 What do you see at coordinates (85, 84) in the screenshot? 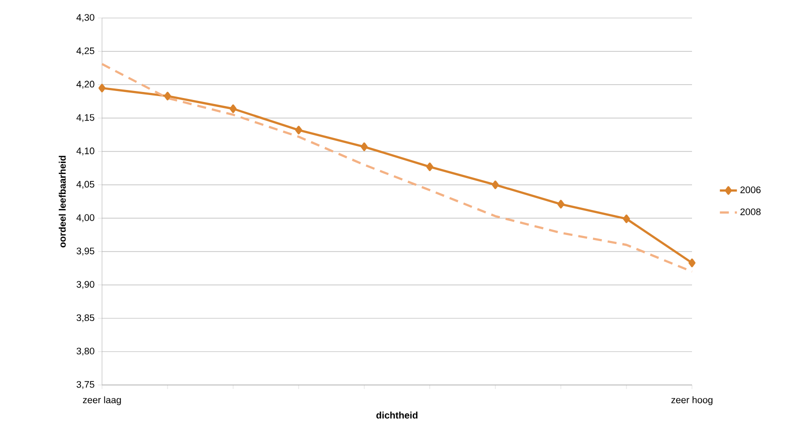
I see `y-tick-label: 4,20` at bounding box center [85, 84].